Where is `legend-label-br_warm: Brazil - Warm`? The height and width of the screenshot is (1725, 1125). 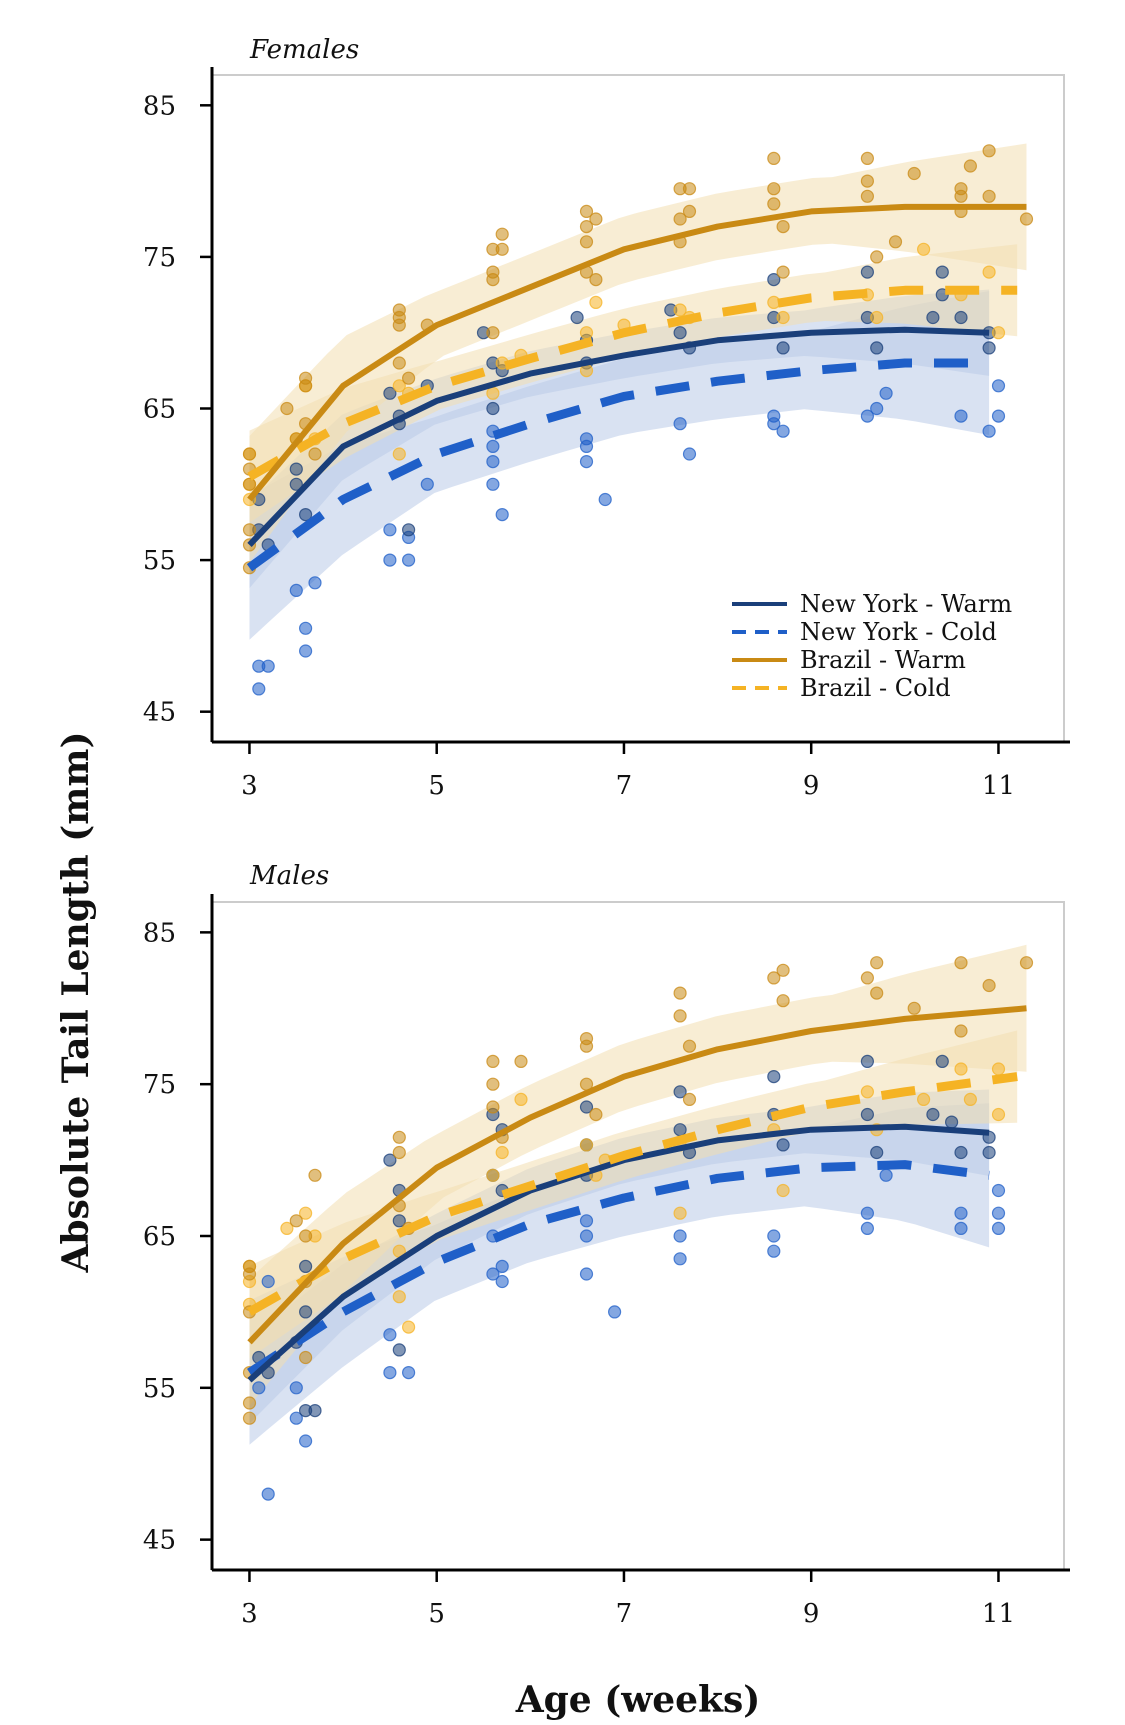 legend-label-br_warm: Brazil - Warm is located at coordinates (883, 660).